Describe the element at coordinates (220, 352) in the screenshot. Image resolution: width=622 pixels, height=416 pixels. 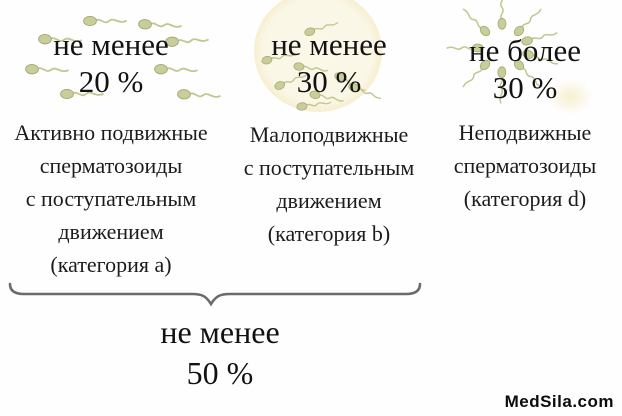
I see `total-limit: не менее 50 %` at that location.